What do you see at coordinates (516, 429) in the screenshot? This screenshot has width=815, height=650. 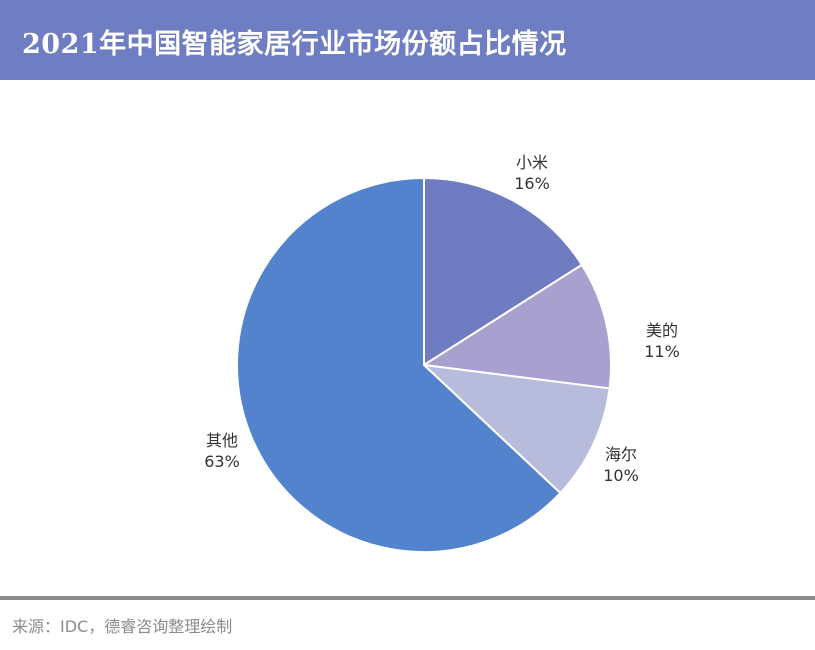 I see `pie-slice-海尔` at bounding box center [516, 429].